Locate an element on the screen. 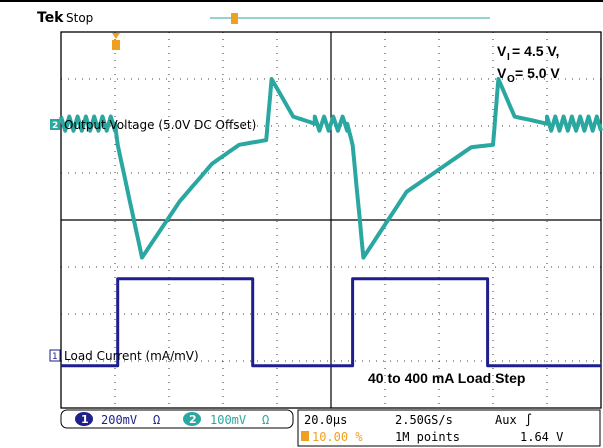 The image size is (603, 448). top-rule is located at coordinates (301, 1).